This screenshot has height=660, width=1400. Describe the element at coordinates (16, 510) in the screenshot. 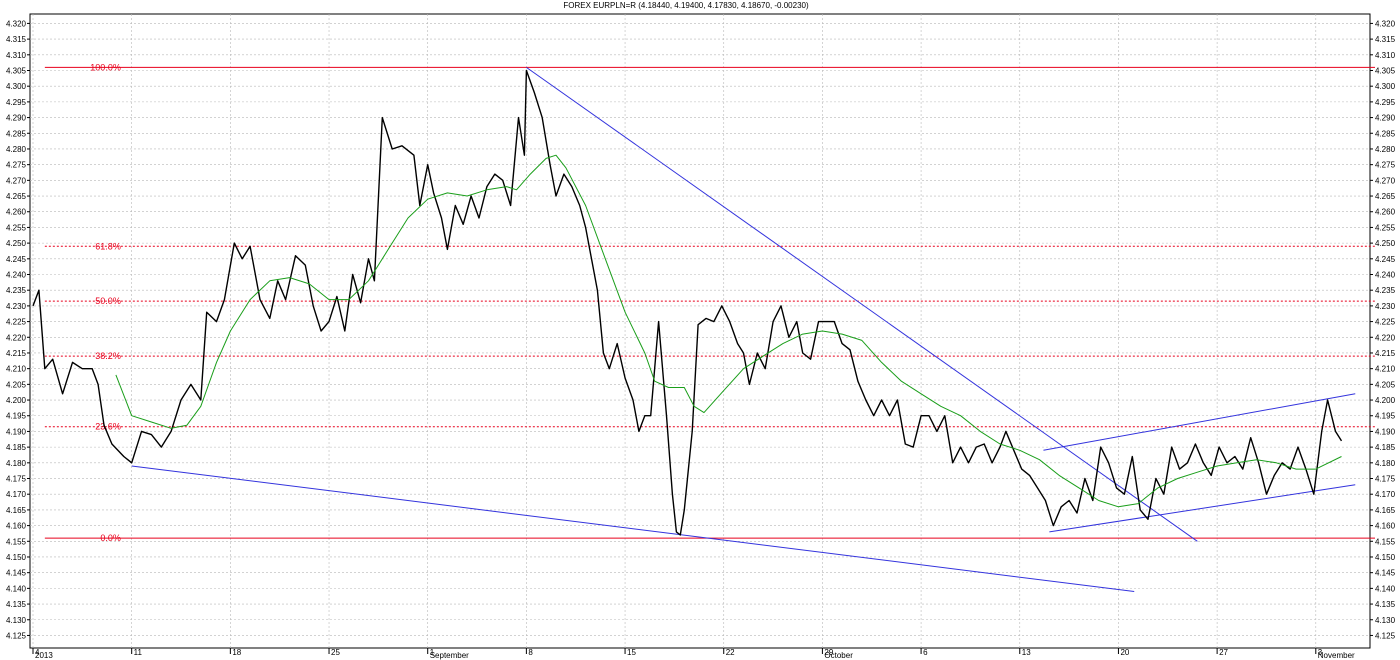

I see `y-tick-label-left: 4.165` at that location.